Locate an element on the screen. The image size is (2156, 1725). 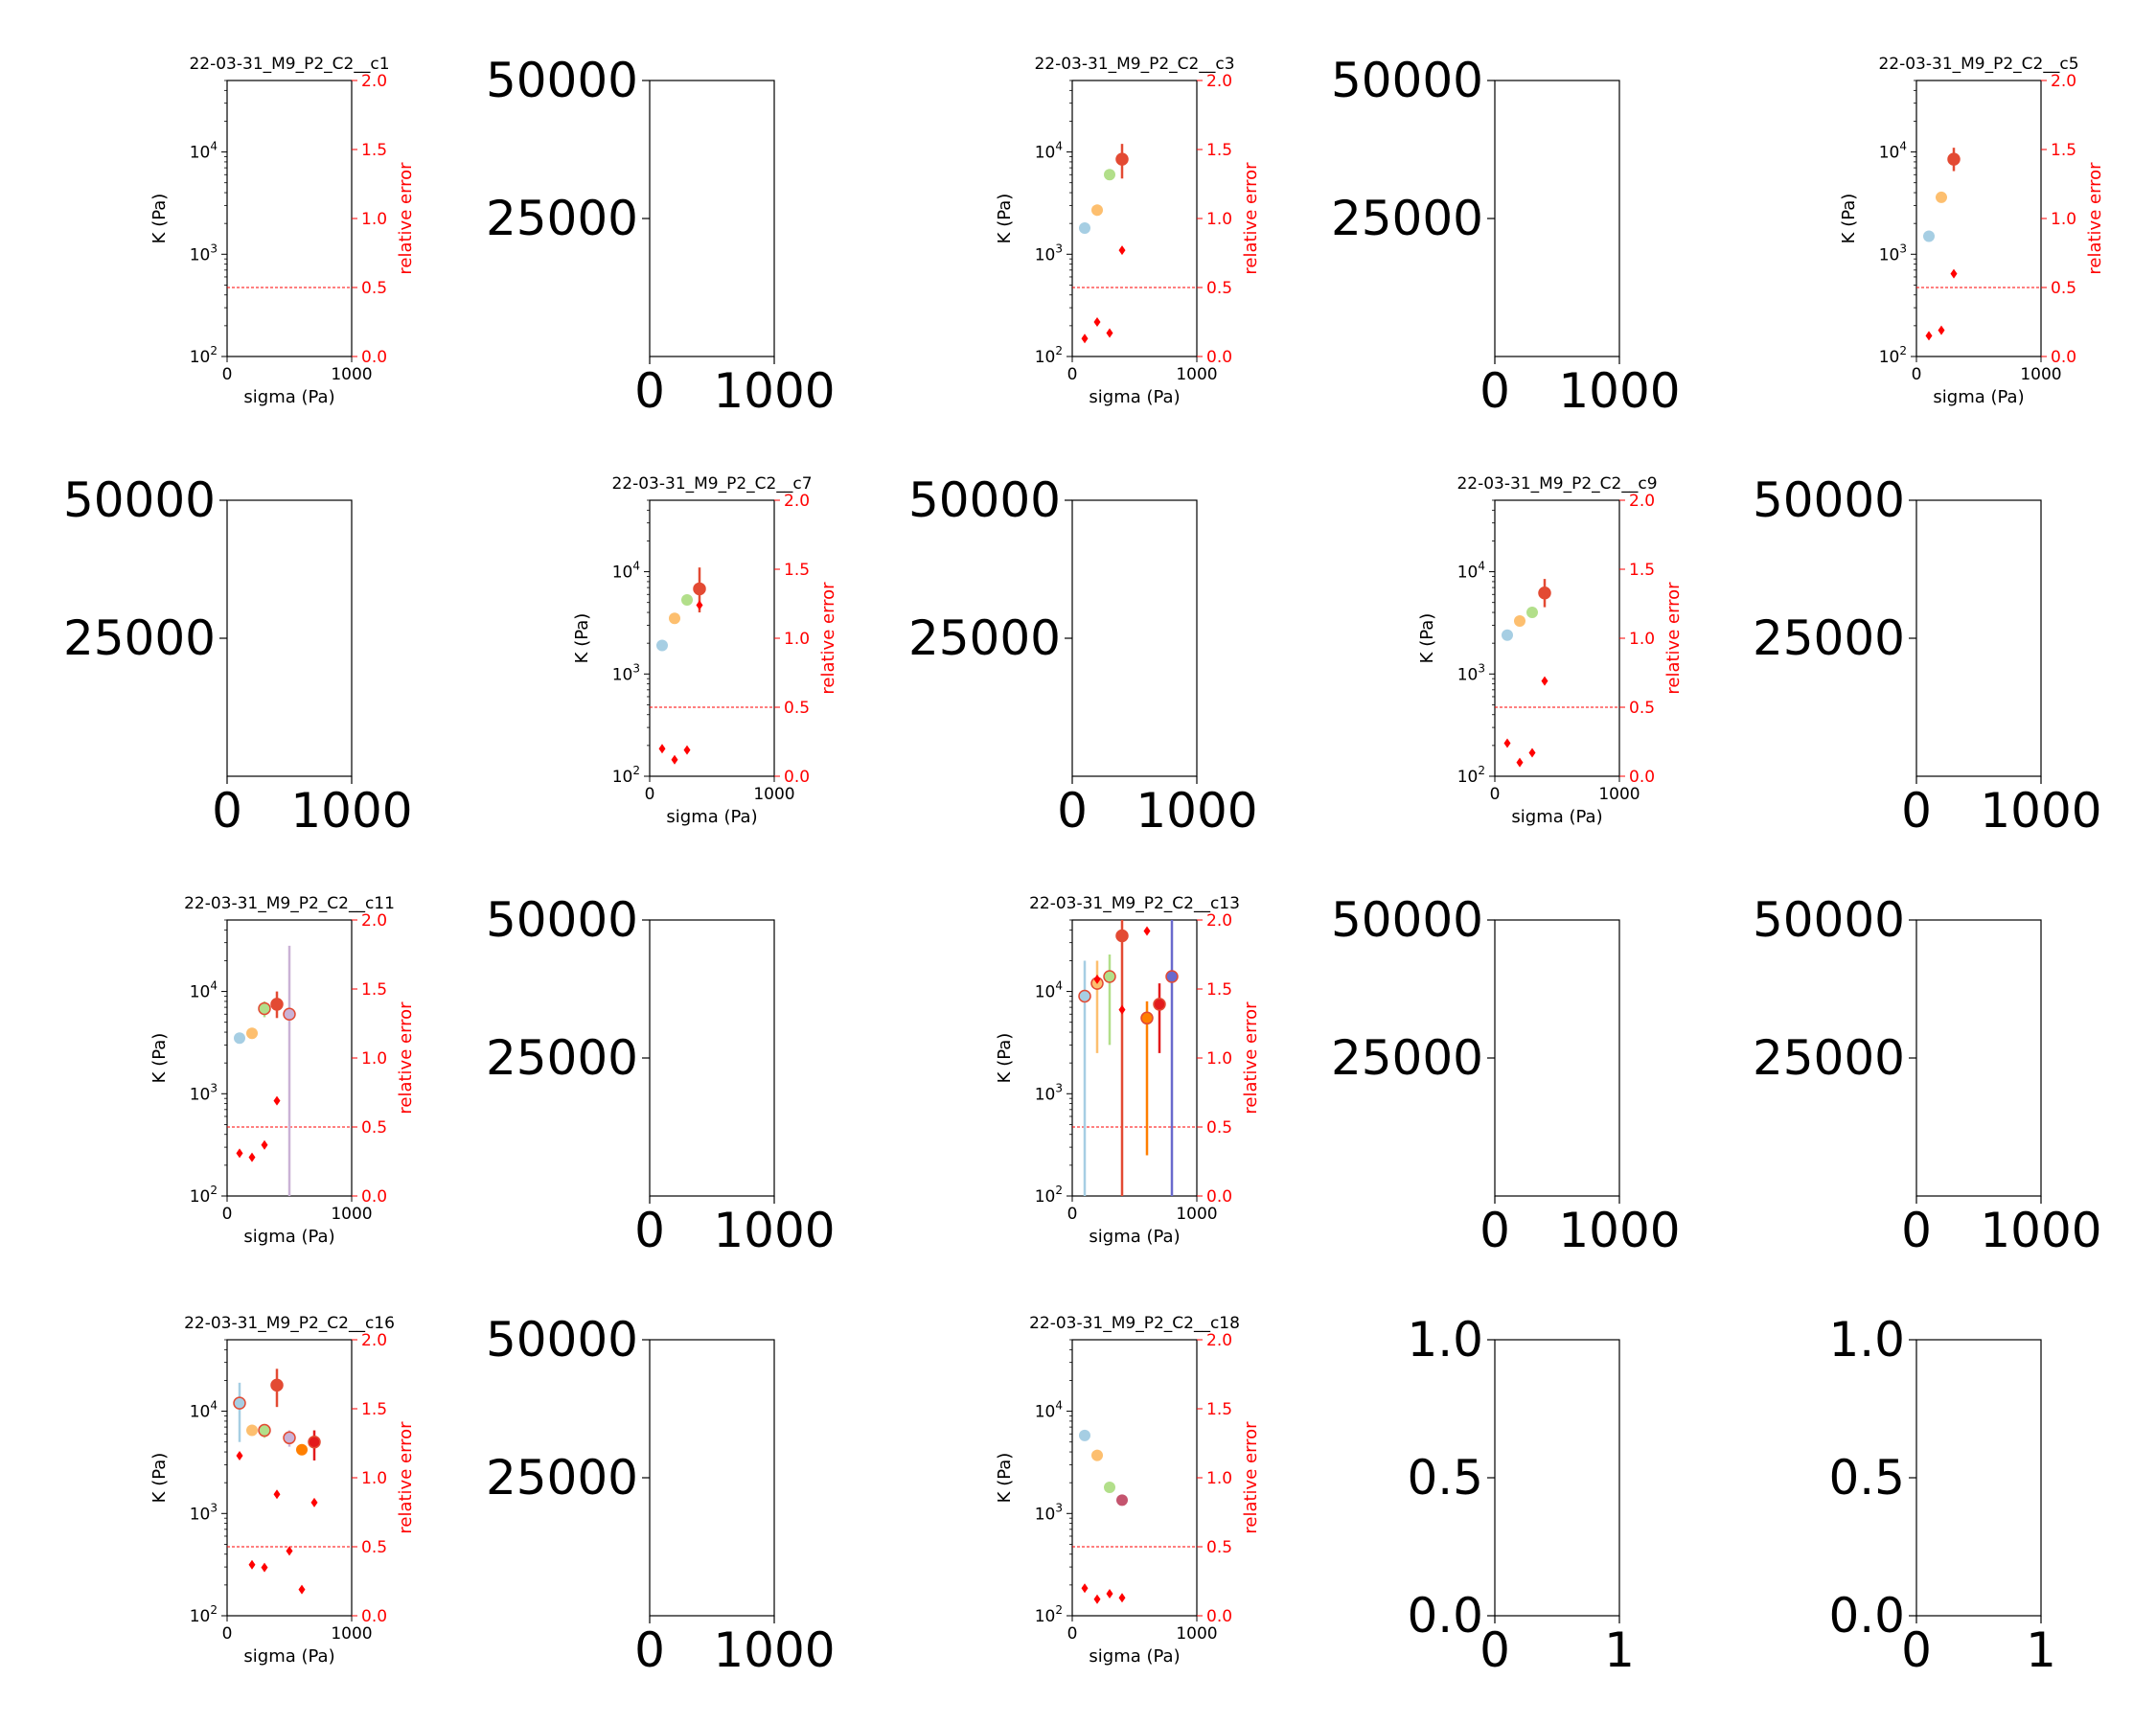
empty-panel: 1.0 0.5 0.00 1 is located at coordinates (1941, 1495).